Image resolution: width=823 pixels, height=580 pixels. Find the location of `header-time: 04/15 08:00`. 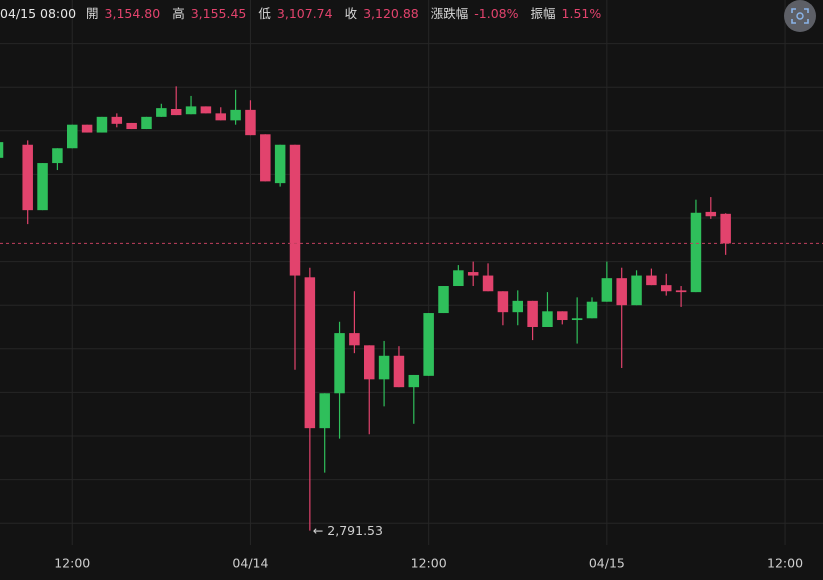

header-time: 04/15 08:00 is located at coordinates (38, 13).